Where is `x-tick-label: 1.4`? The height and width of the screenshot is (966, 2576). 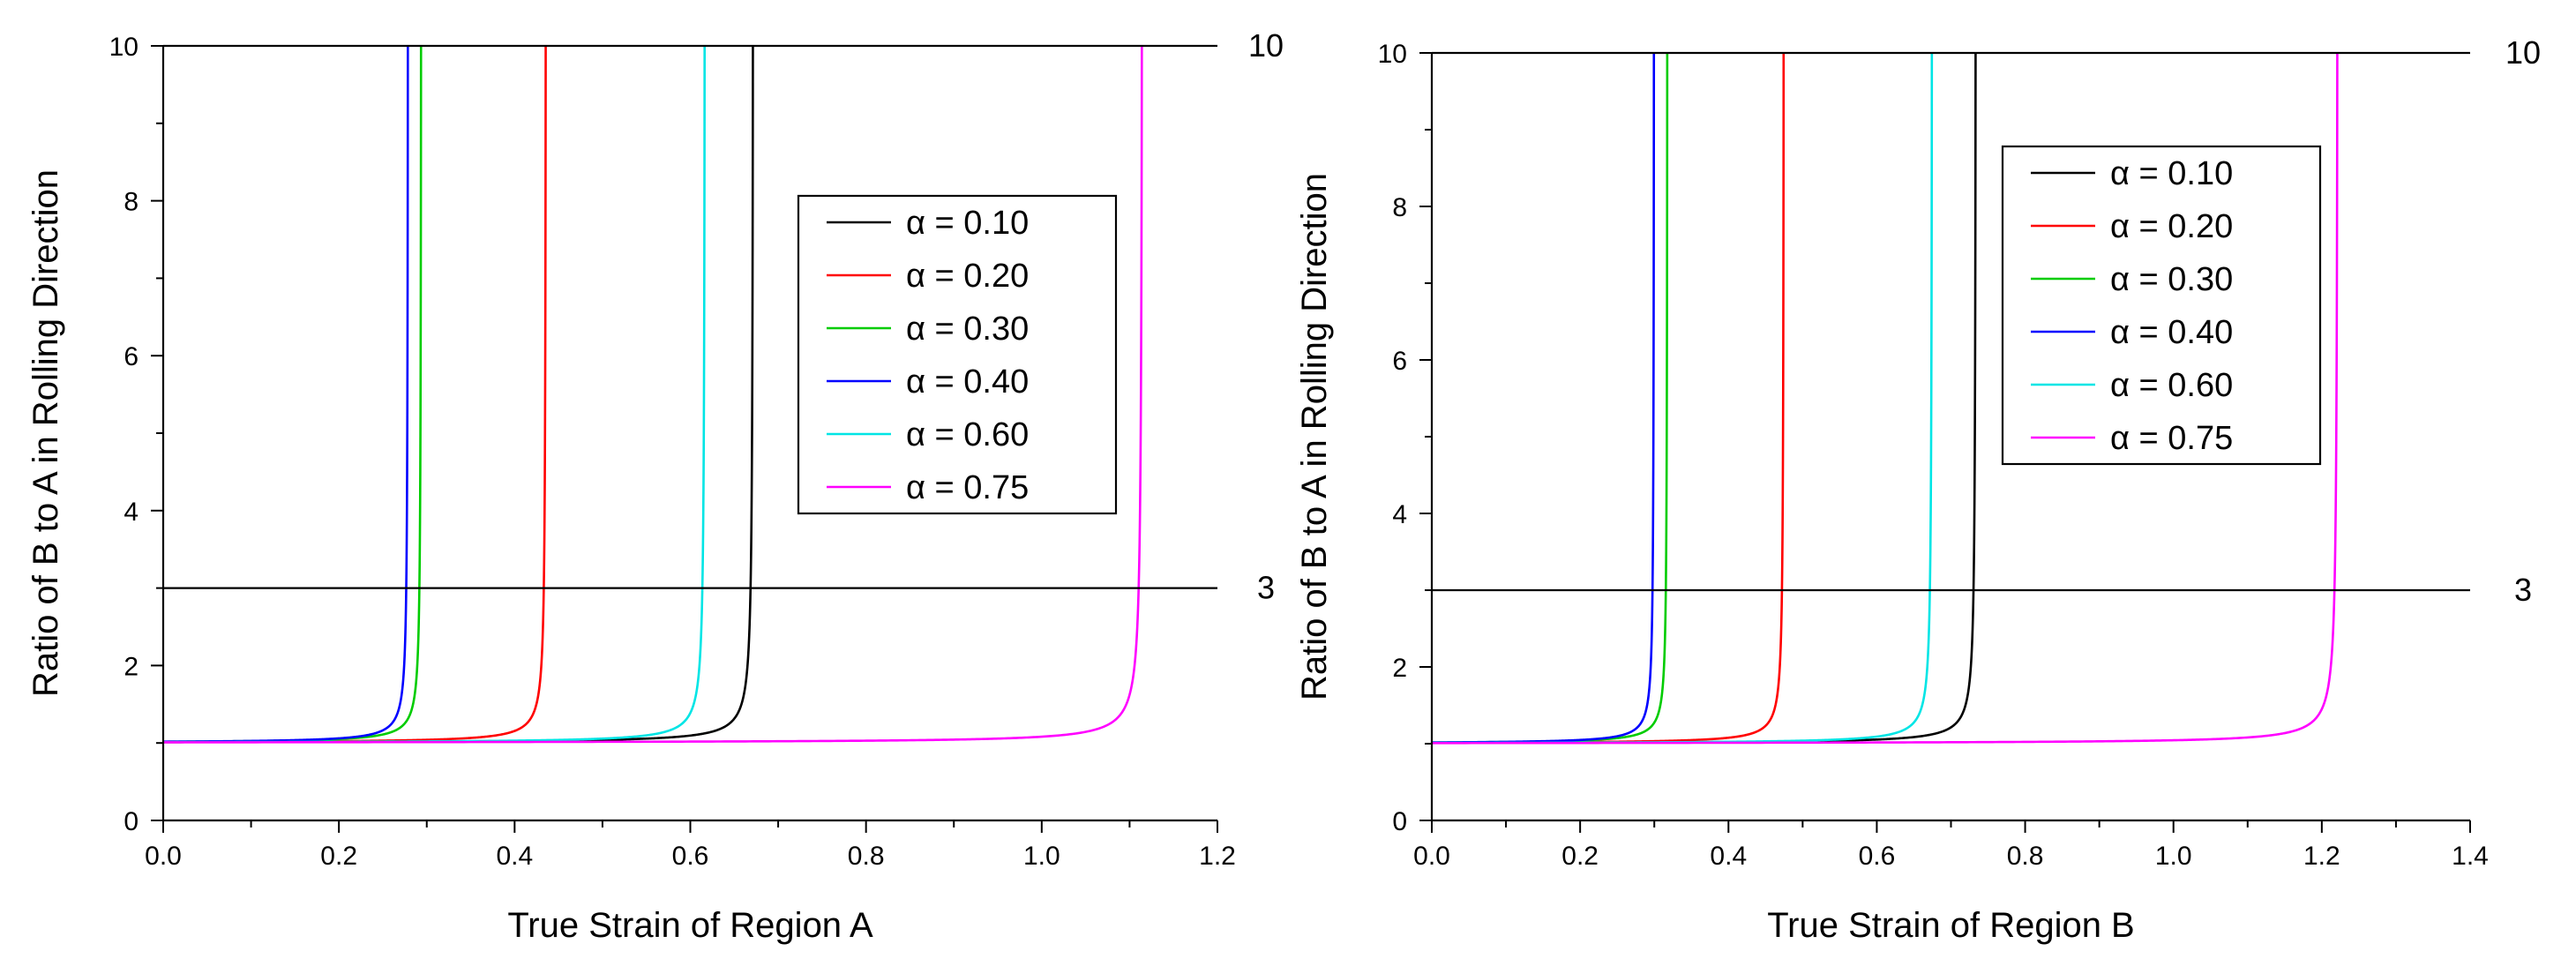 x-tick-label: 1.4 is located at coordinates (2471, 857).